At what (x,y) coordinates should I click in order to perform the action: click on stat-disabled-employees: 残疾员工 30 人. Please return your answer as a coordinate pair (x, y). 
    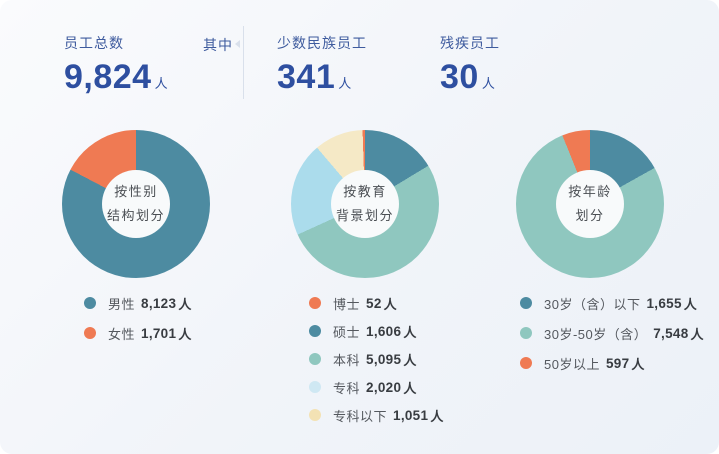
    Looking at the image, I should click on (470, 63).